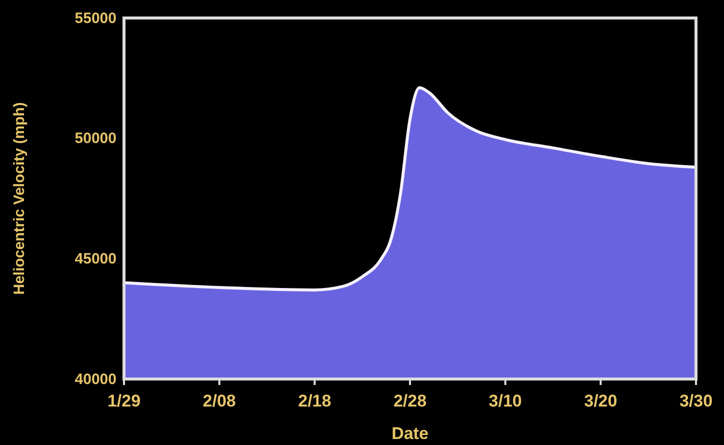  What do you see at coordinates (95, 379) in the screenshot?
I see `y-tick-label: 40000` at bounding box center [95, 379].